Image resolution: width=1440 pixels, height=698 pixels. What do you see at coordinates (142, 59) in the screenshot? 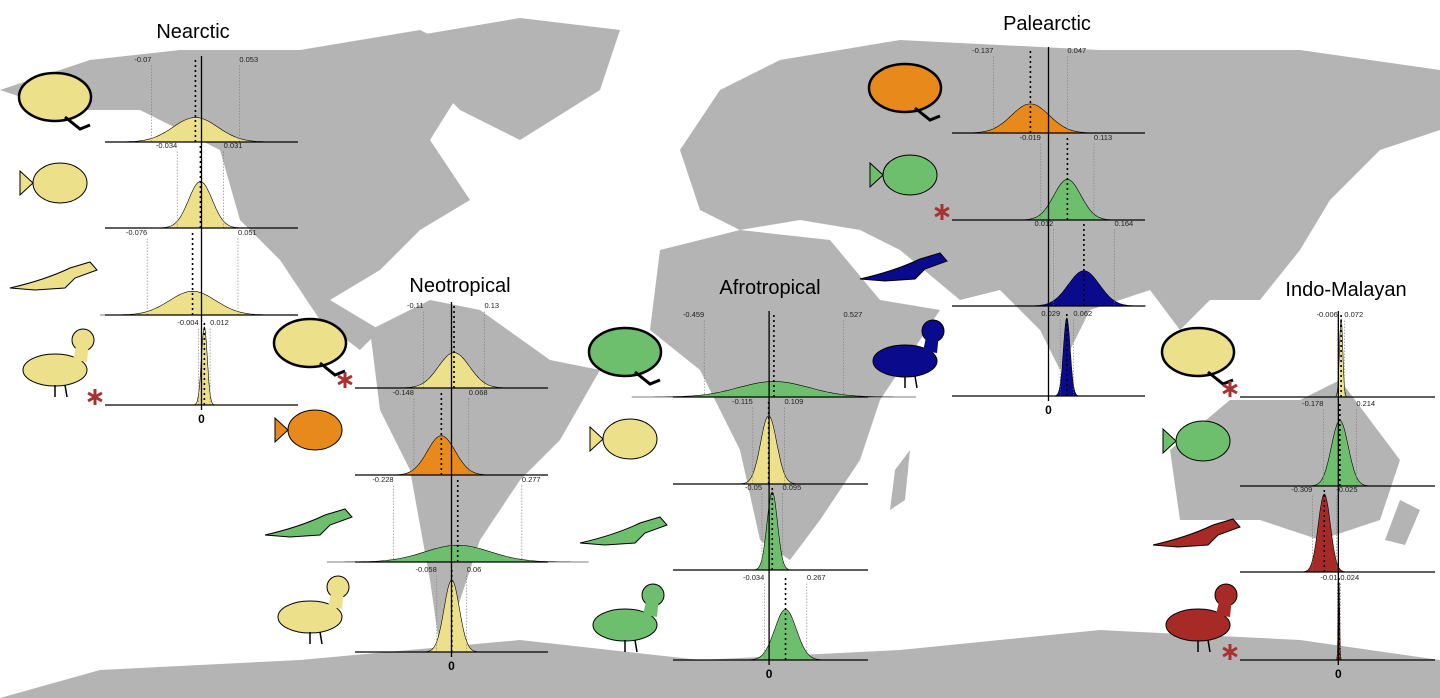
I see `interval-label: -0.07` at bounding box center [142, 59].